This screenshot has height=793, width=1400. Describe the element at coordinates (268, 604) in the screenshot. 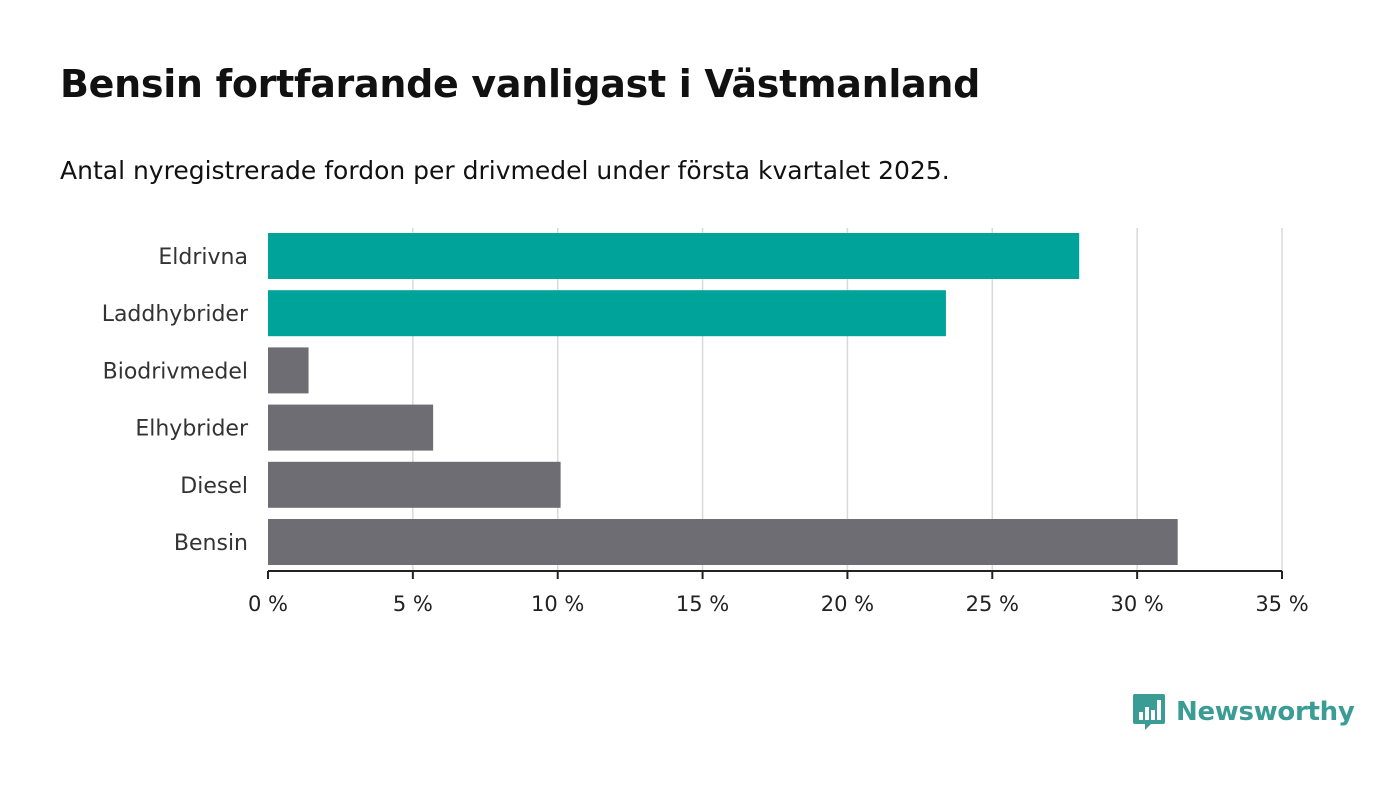

I see `x-tick-label: 0 %` at that location.